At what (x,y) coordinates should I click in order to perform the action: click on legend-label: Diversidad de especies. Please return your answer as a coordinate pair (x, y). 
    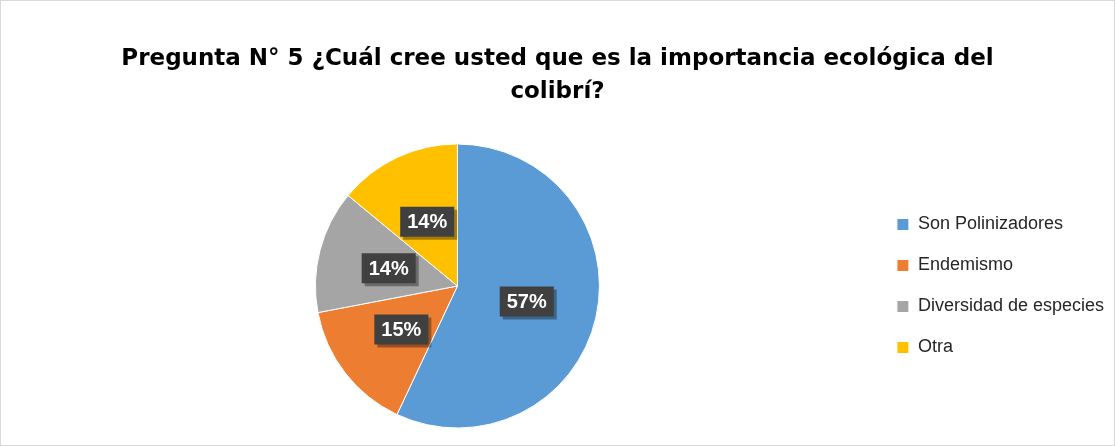
    Looking at the image, I should click on (1011, 305).